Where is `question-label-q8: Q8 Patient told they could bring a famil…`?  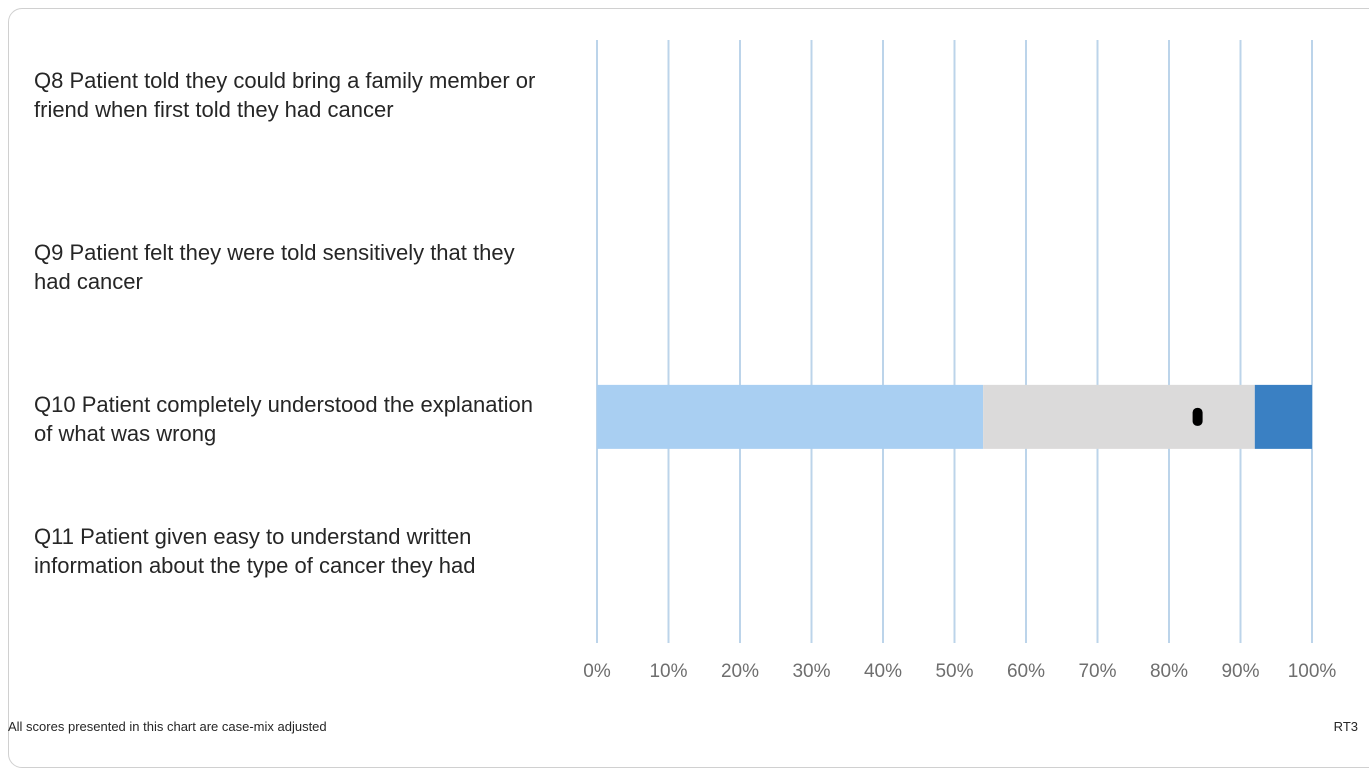 question-label-q8: Q8 Patient told they could bring a famil… is located at coordinates (285, 95).